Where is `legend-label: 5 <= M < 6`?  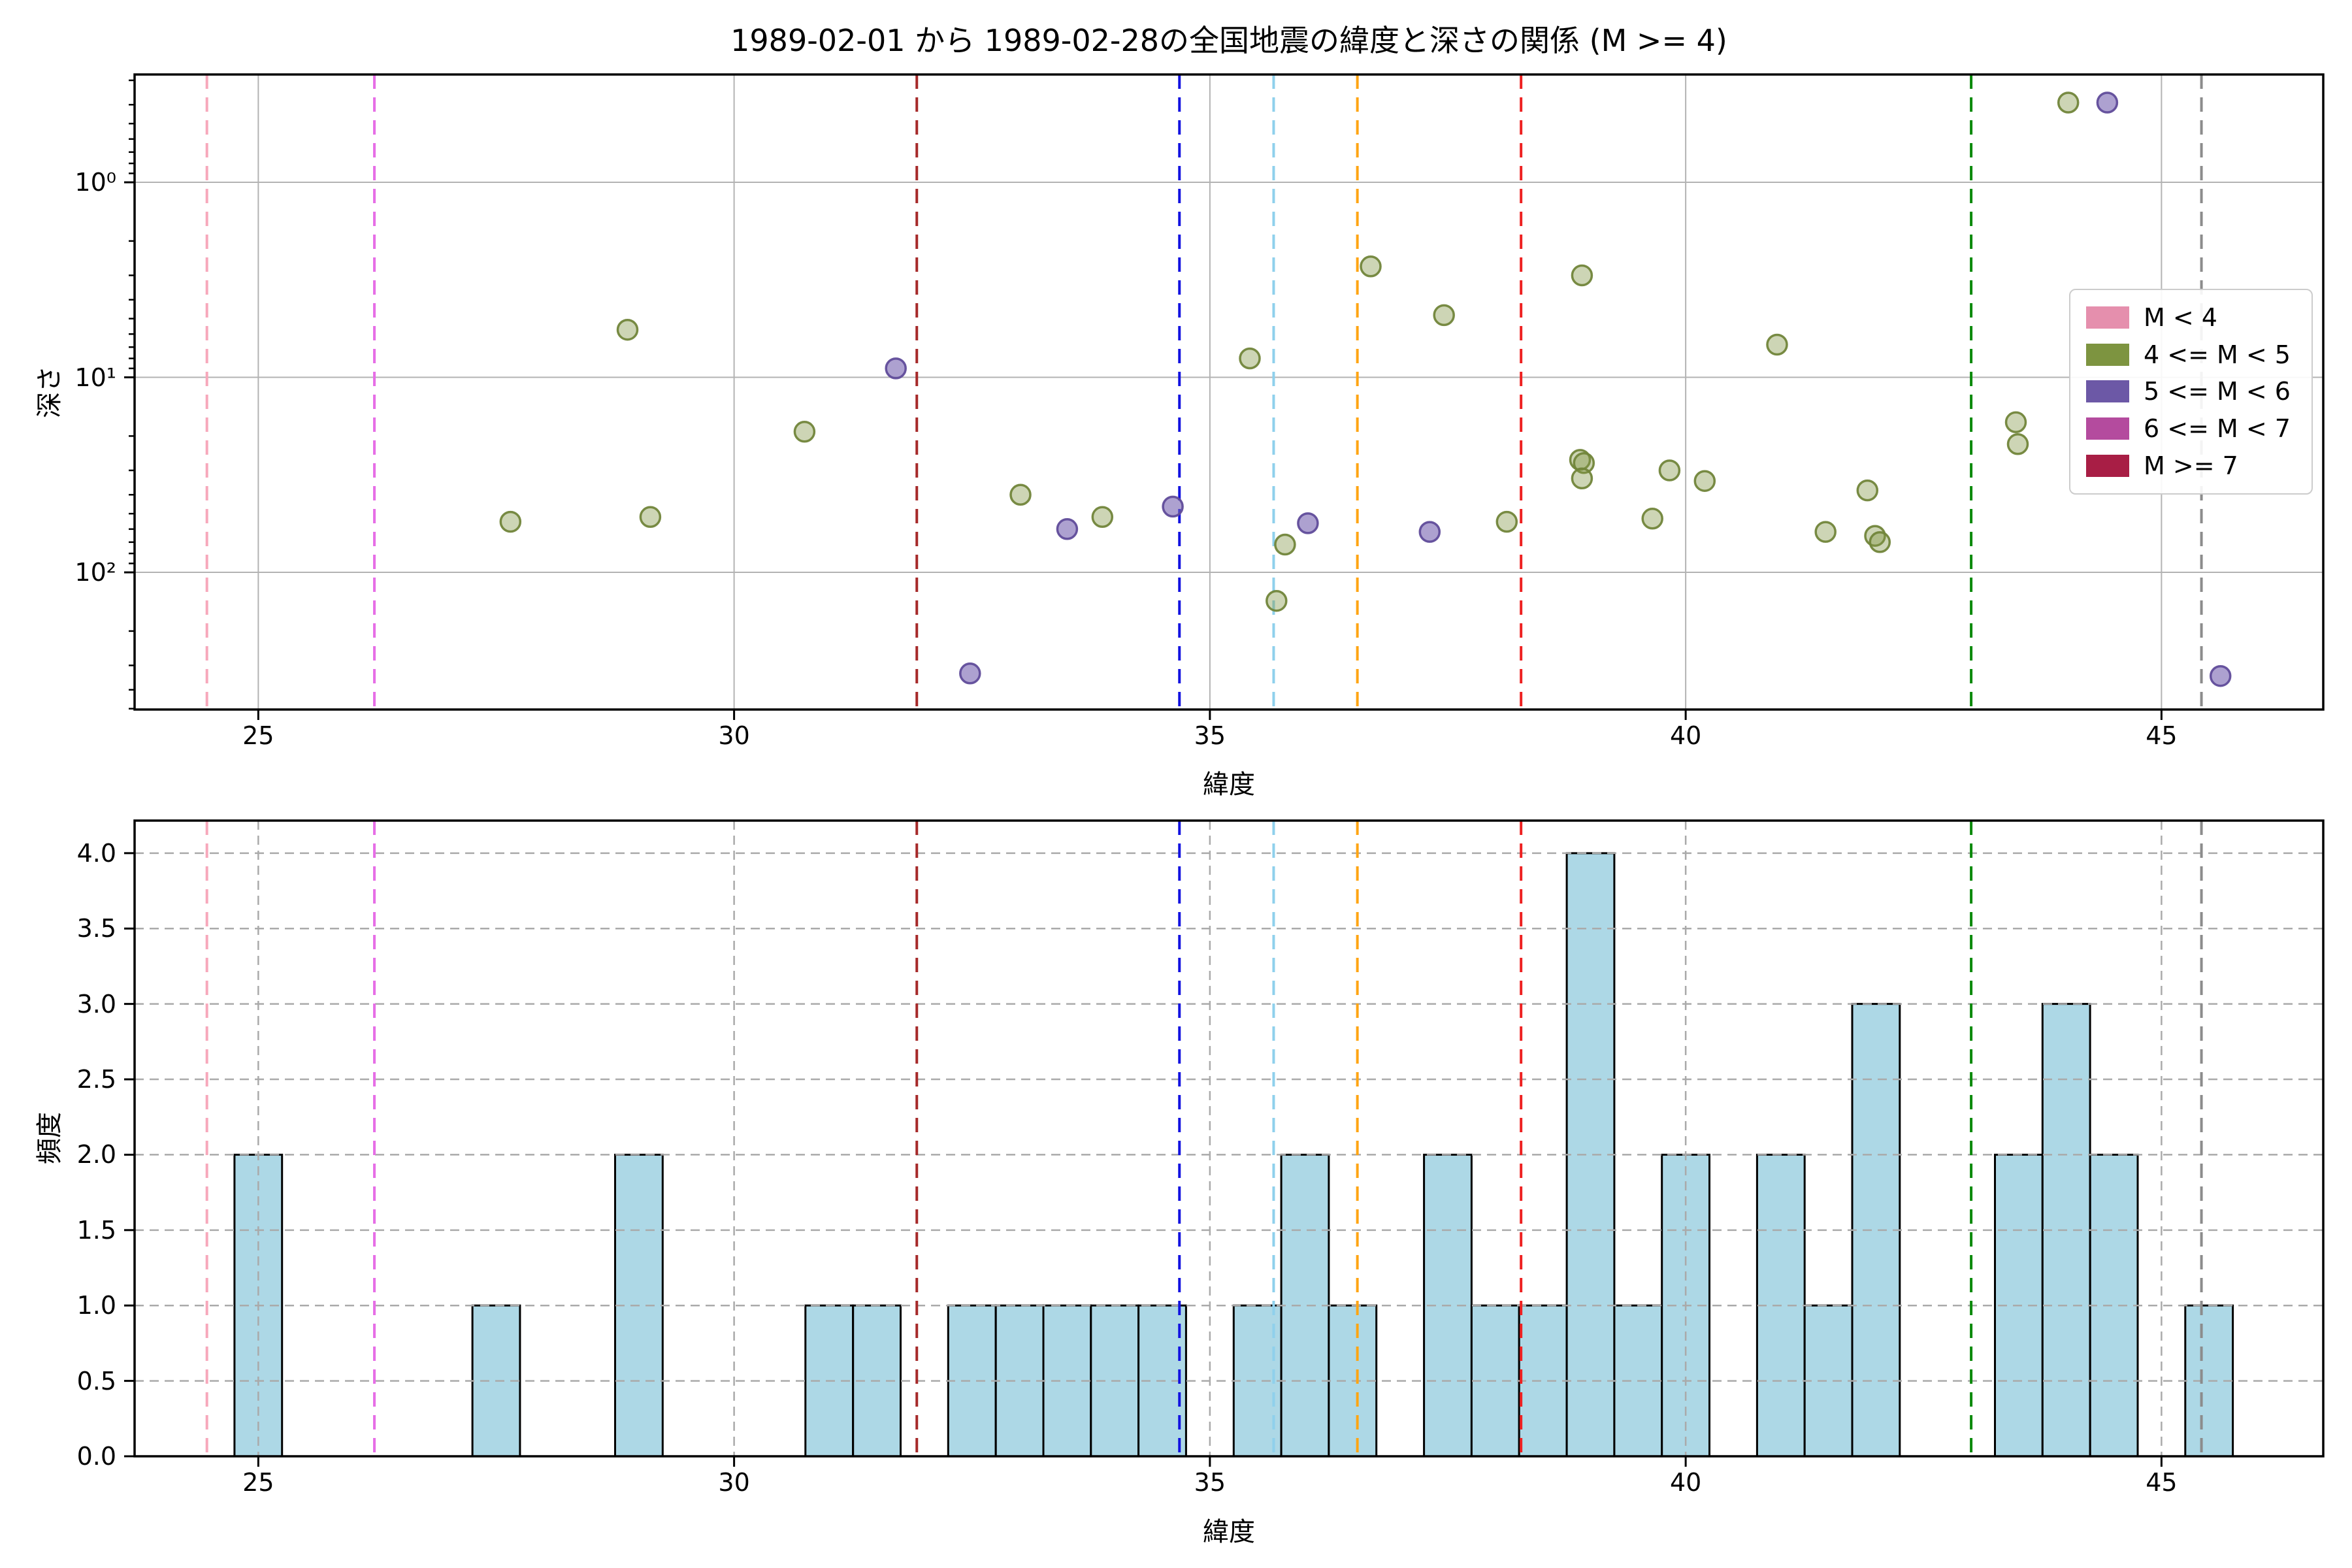
legend-label: 5 <= M < 6 is located at coordinates (2217, 391).